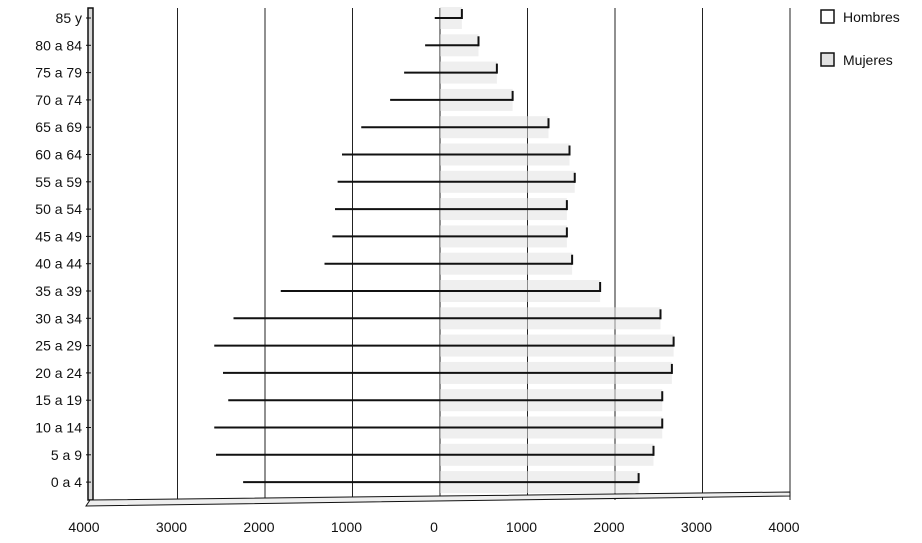  I want to click on y-tick-label: 65 a 69, so click(58, 127).